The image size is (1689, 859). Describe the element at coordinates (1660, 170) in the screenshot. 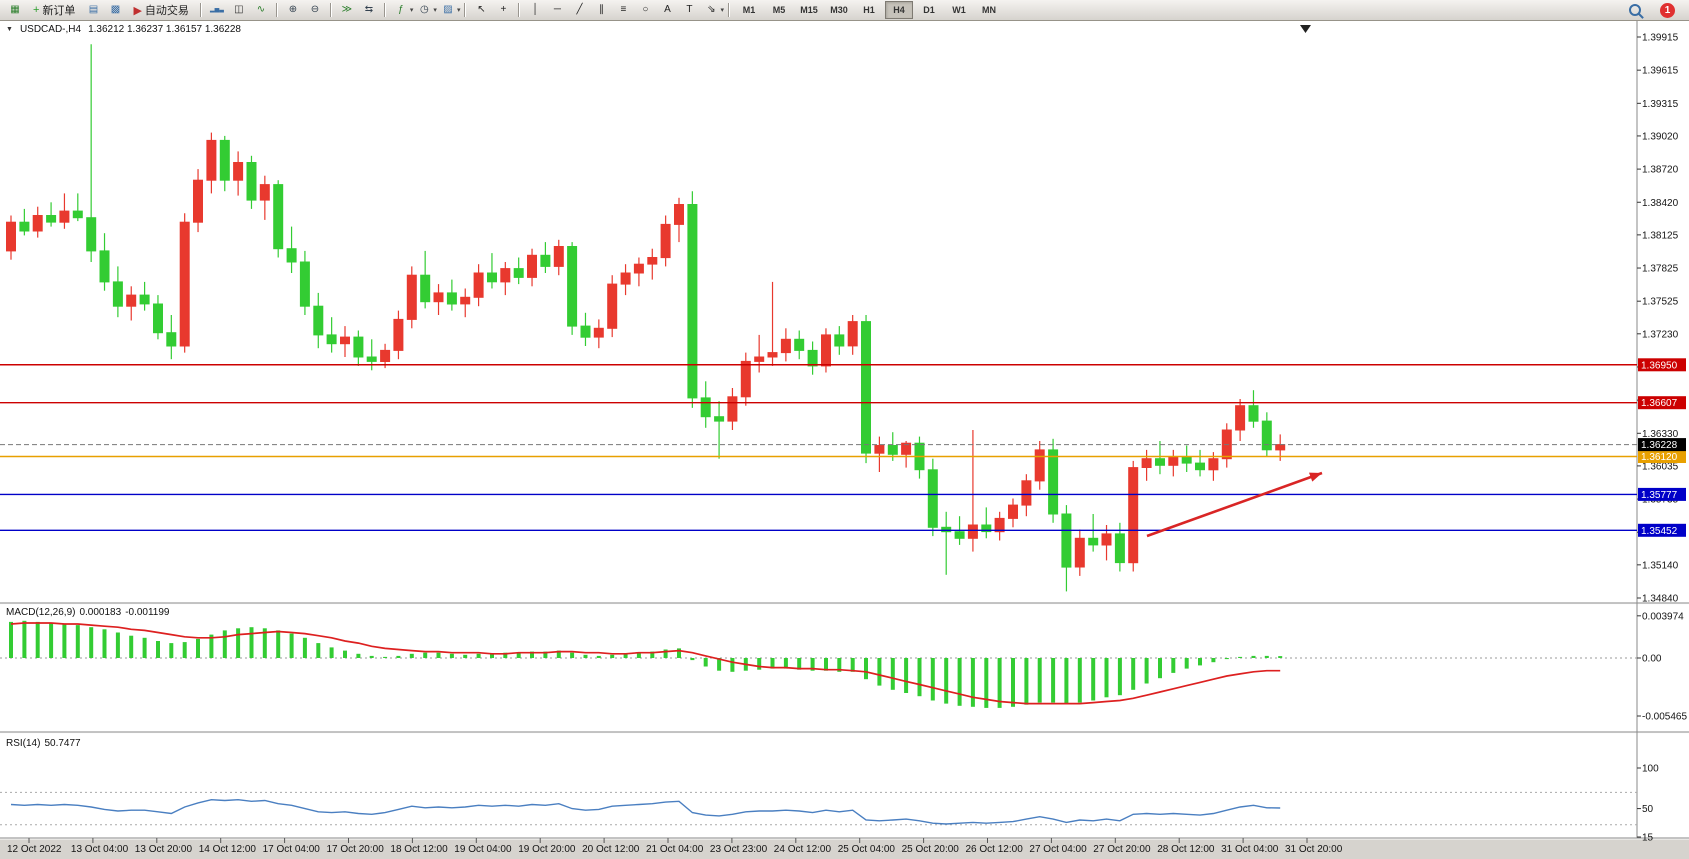

I see `svg-text: 1.38720` at that location.